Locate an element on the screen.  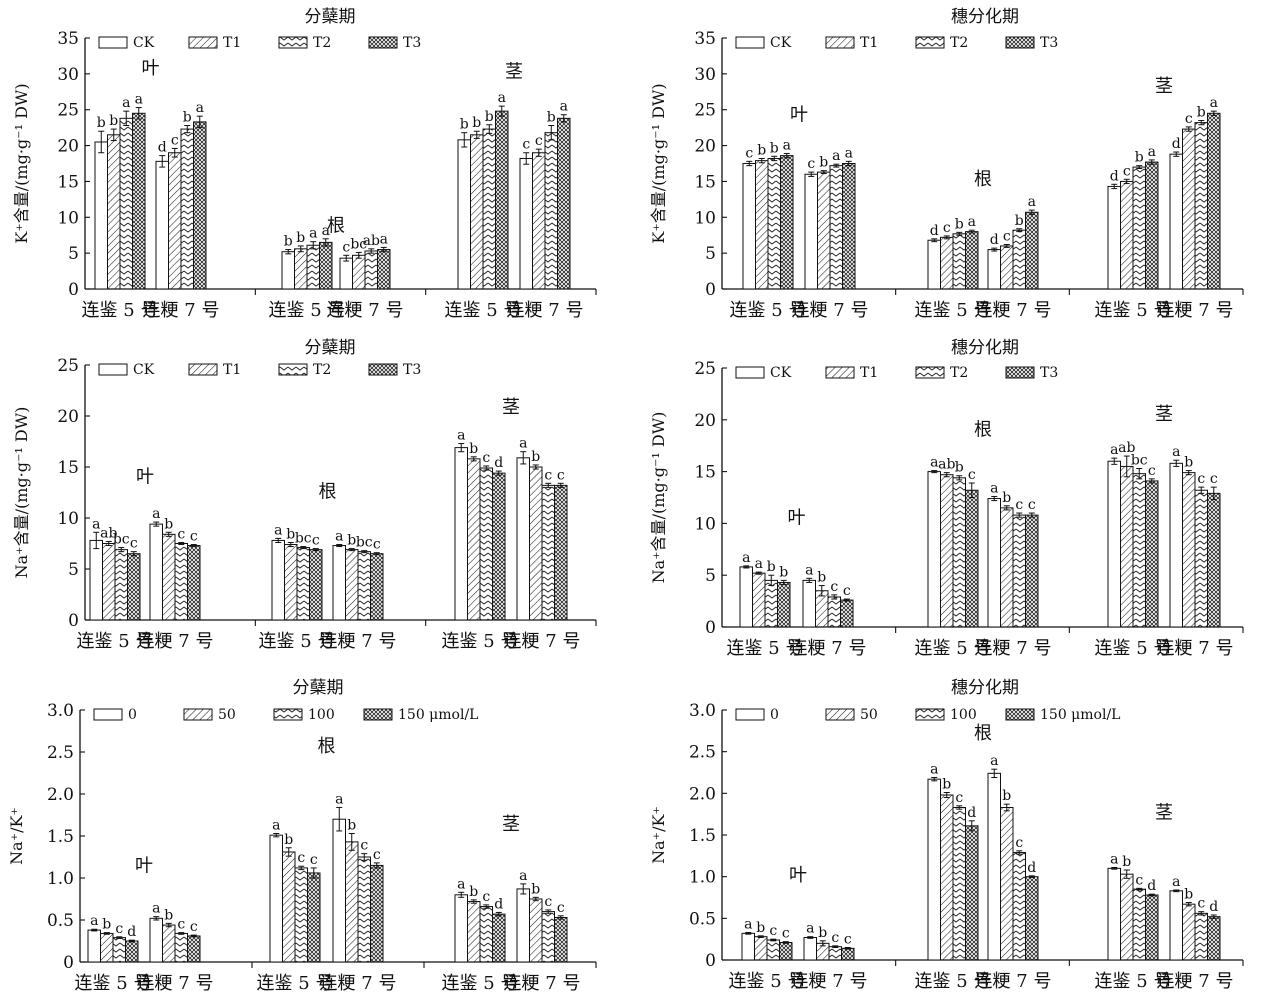
significance-letter: bc is located at coordinates (364, 543).